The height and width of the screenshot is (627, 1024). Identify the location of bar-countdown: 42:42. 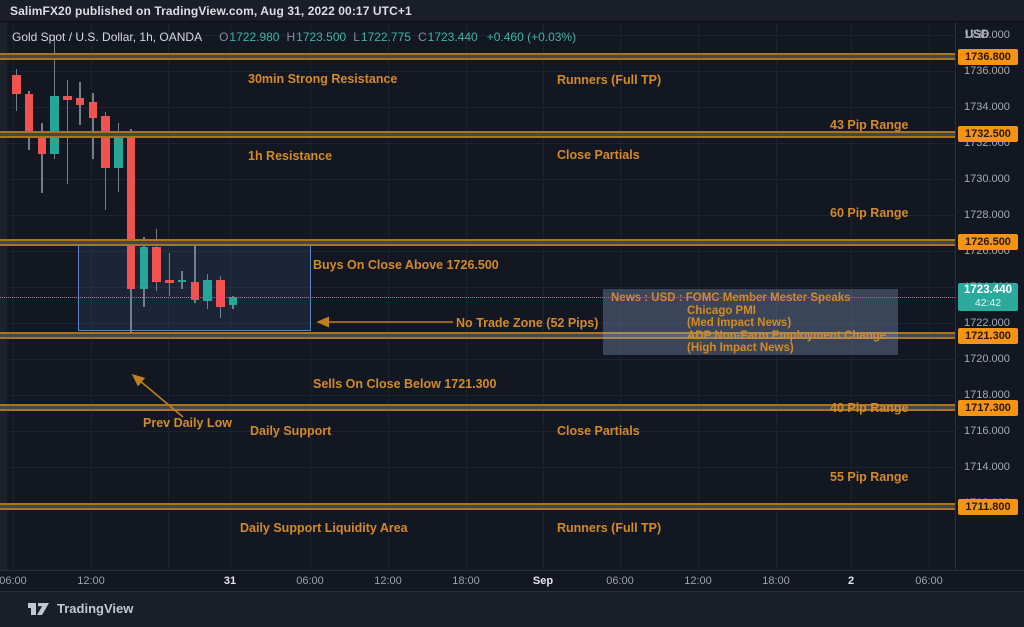
(988, 303).